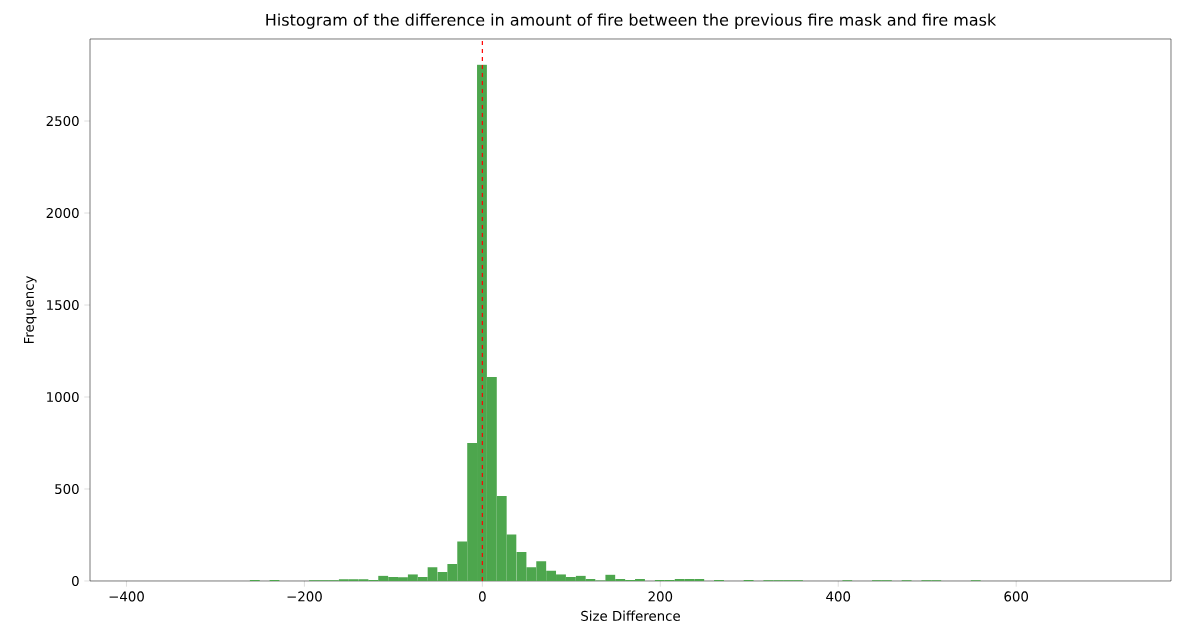  I want to click on x-tick-label: 0, so click(482, 596).